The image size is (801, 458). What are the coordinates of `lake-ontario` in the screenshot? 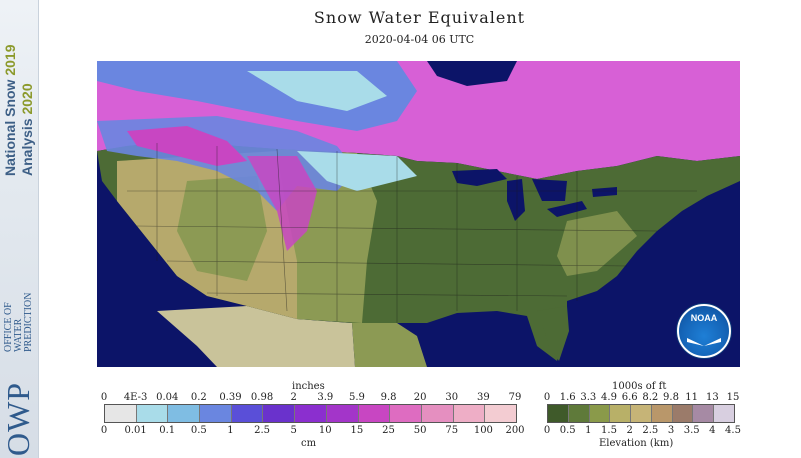 It's located at (604, 192).